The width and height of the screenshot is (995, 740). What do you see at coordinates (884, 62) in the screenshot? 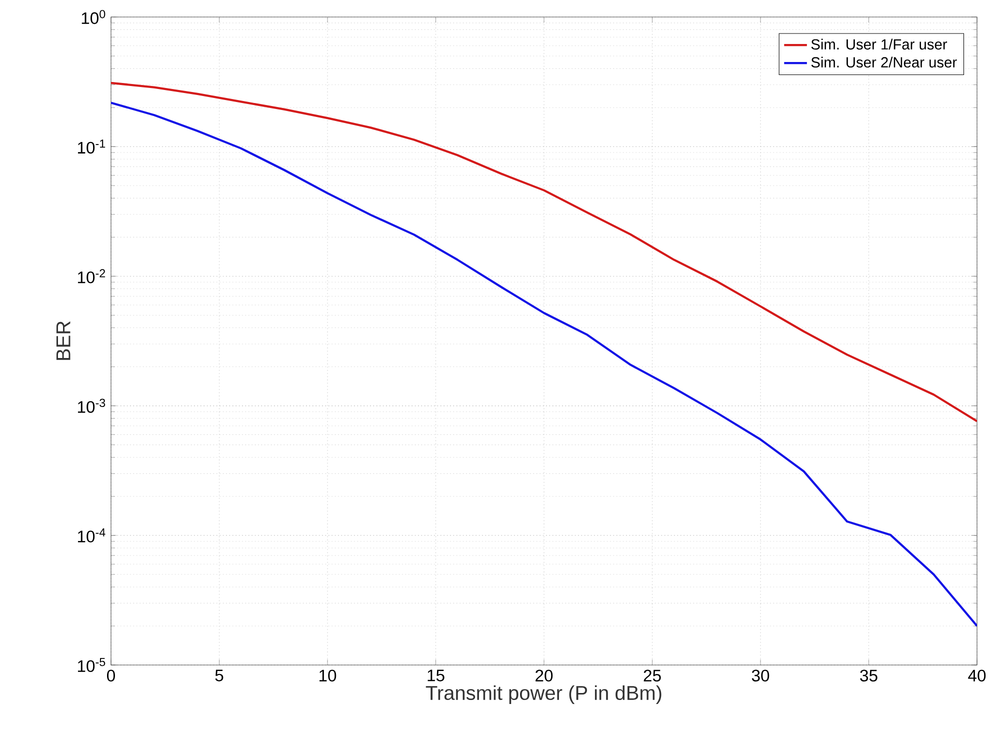
I see `legend-label: Sim. User 2/Near user` at bounding box center [884, 62].